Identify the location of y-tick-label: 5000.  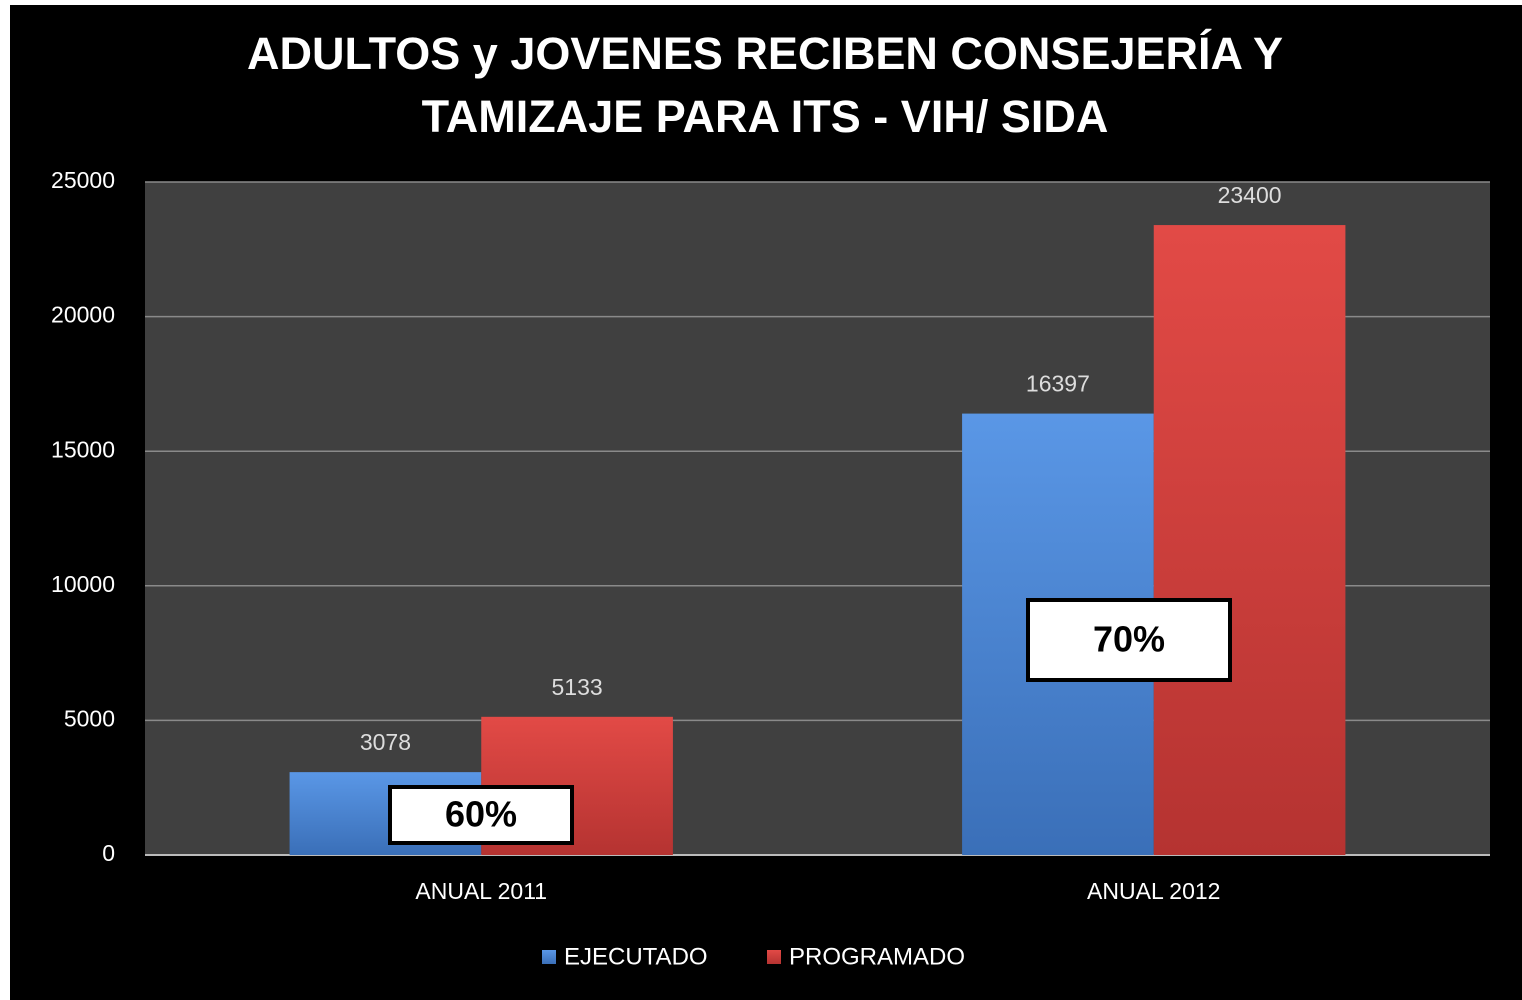
(89, 718).